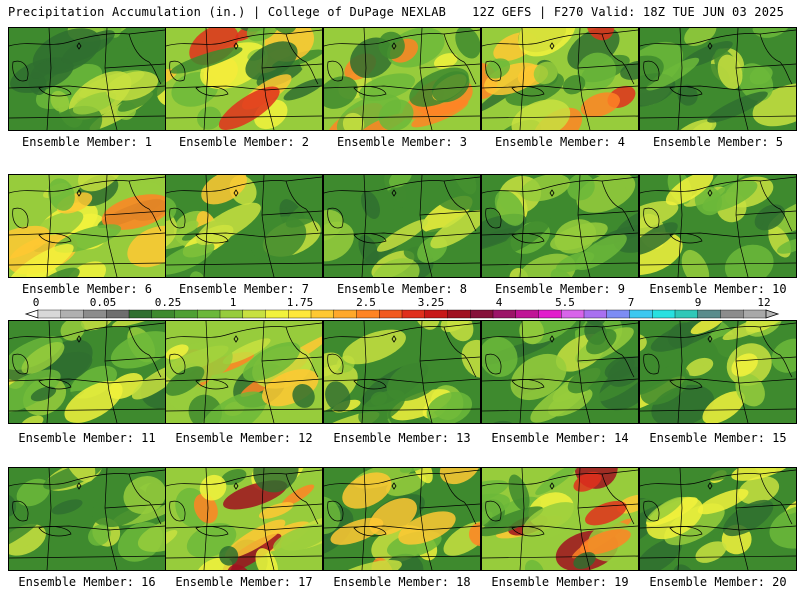  I want to click on colorbar-tick-label: 3.25, so click(431, 302).